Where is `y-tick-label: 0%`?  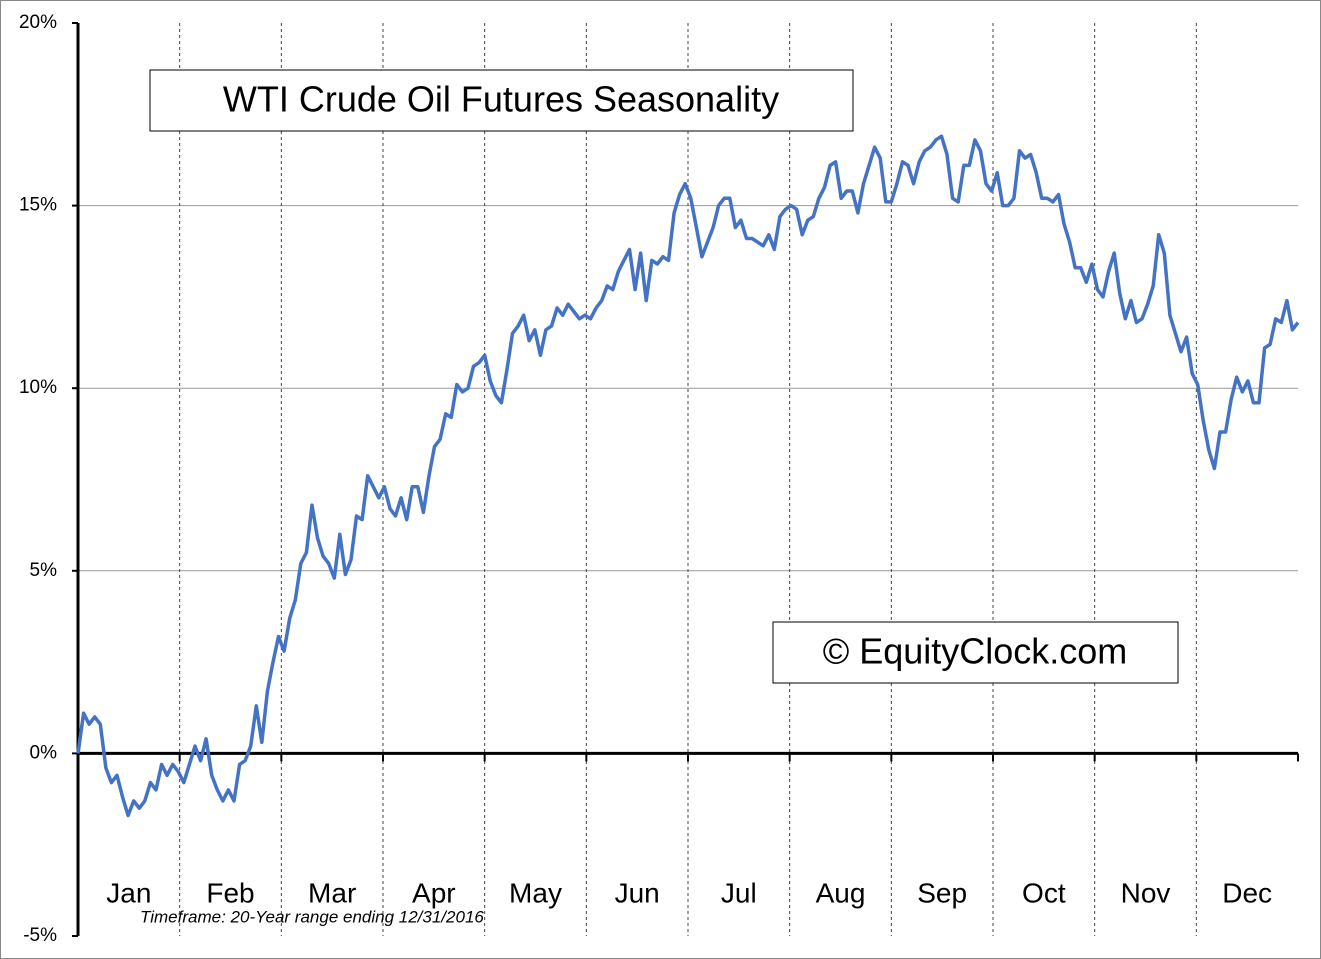 y-tick-label: 0% is located at coordinates (44, 752).